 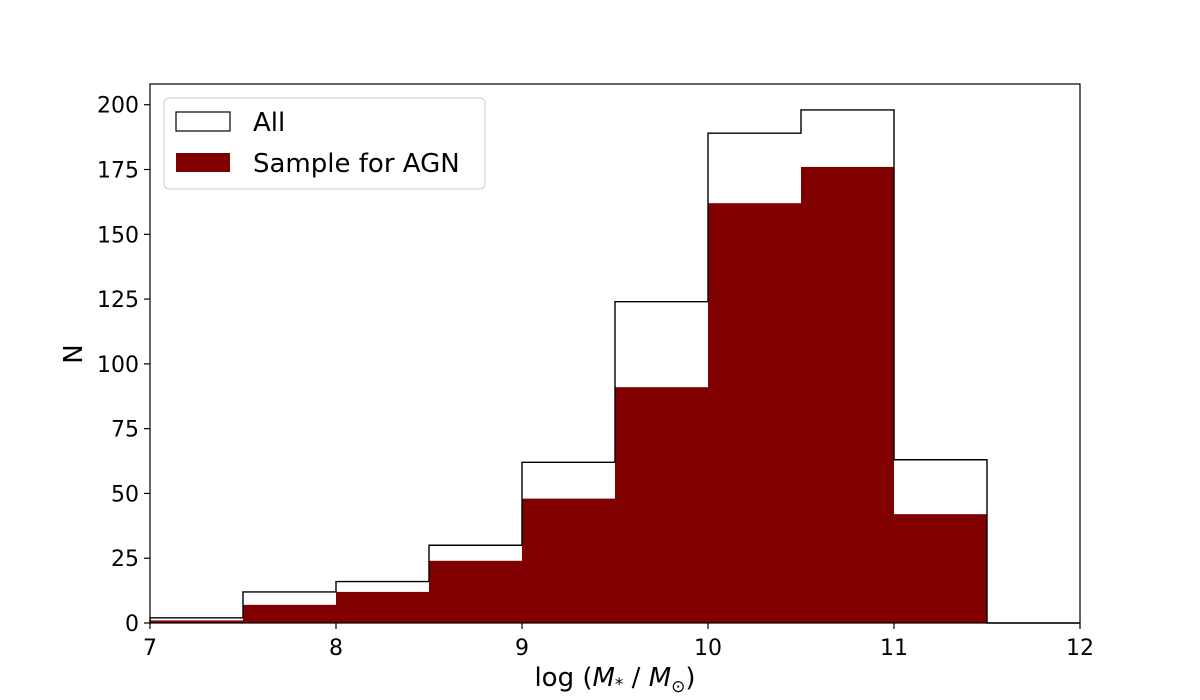 I want to click on x-tick-label: 8, so click(x=336, y=648).